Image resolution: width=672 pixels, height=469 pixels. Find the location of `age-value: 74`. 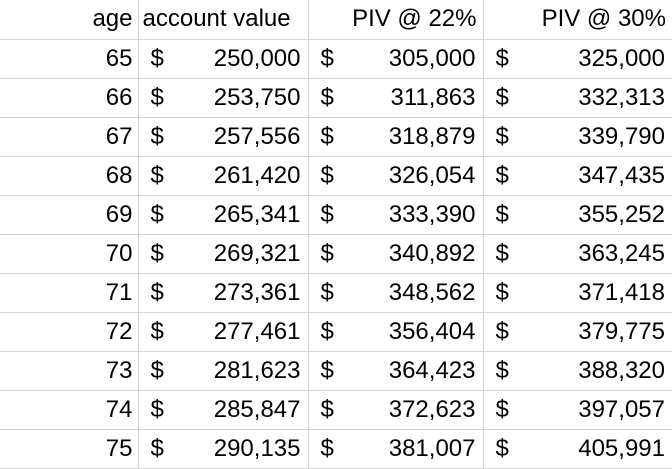

age-value: 74 is located at coordinates (119, 409).